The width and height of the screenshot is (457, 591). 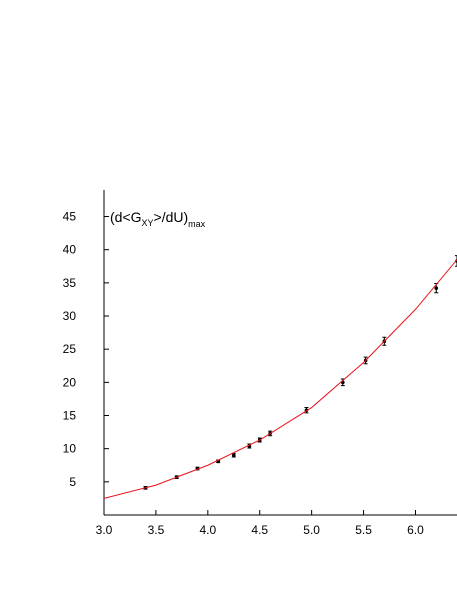 I want to click on x-tick-label: 3.5, so click(x=156, y=530).